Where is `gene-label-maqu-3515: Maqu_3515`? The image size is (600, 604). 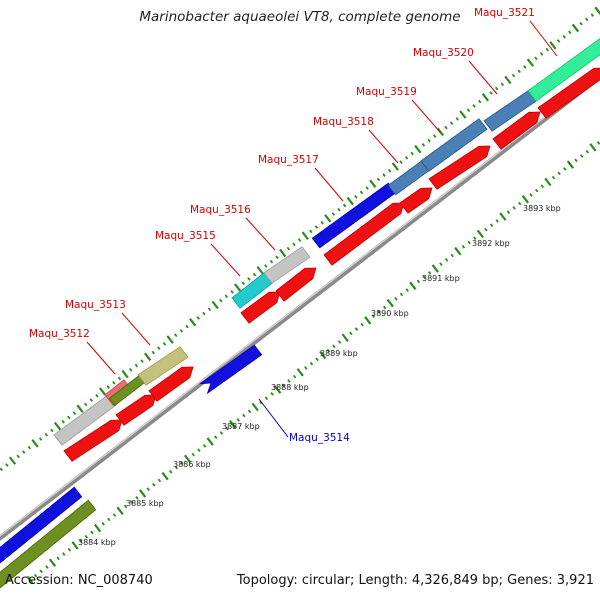
gene-label-maqu-3515: Maqu_3515 is located at coordinates (185, 236).